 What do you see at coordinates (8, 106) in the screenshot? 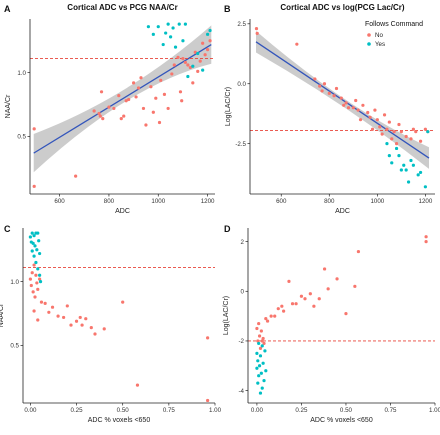
I see `y-axis-label: NAA/Cr` at bounding box center [8, 106].